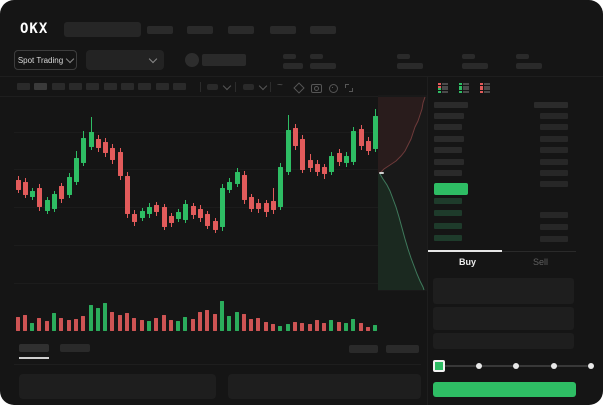  I want to click on last-price-badge, so click(451, 189).